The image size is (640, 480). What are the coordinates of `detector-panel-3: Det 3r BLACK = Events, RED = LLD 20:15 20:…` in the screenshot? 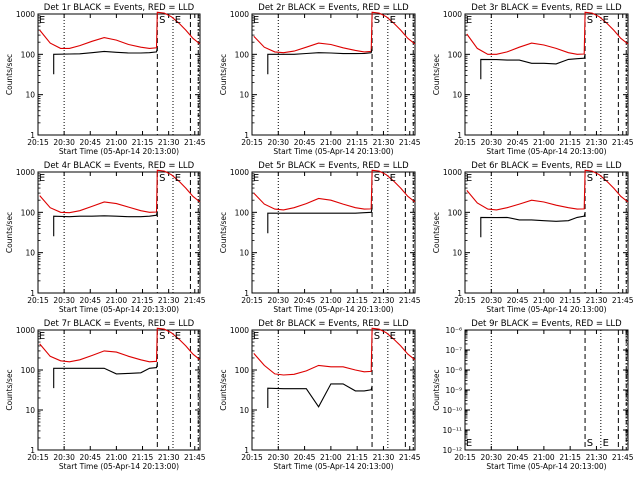 It's located at (533, 79).